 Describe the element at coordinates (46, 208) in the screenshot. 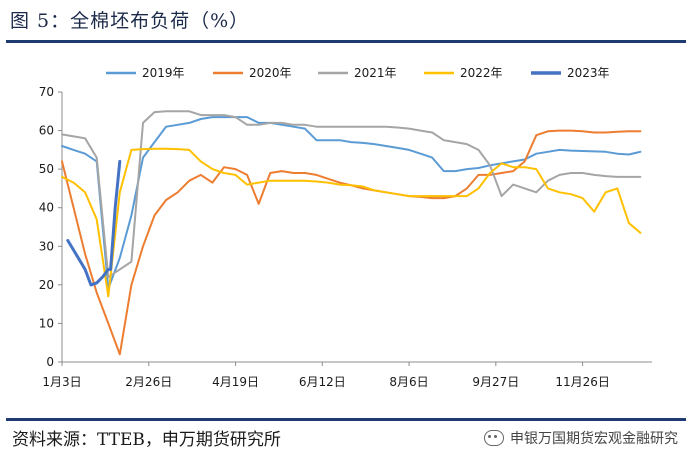

I see `y-tick-label: 40` at that location.